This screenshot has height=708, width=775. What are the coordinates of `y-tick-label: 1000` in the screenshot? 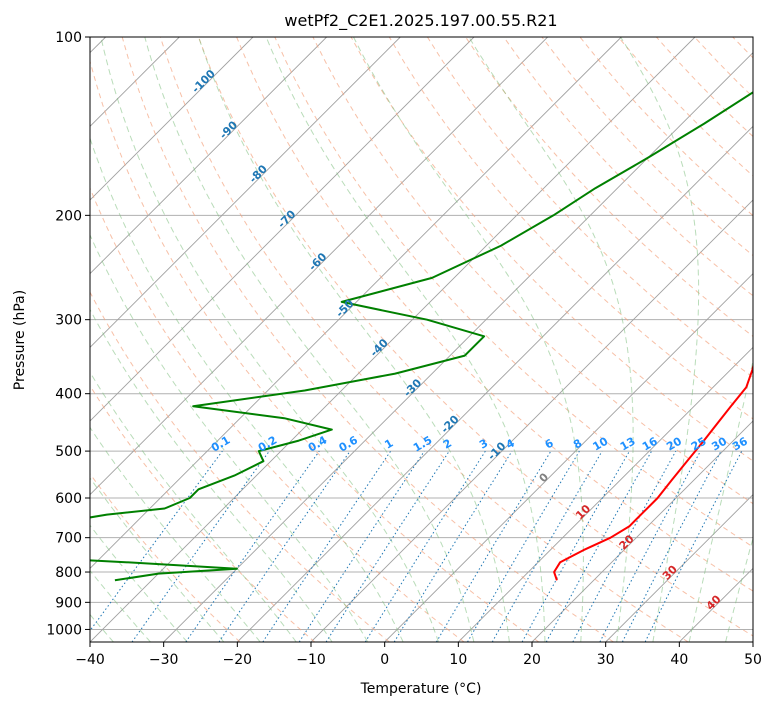 It's located at (64, 630).